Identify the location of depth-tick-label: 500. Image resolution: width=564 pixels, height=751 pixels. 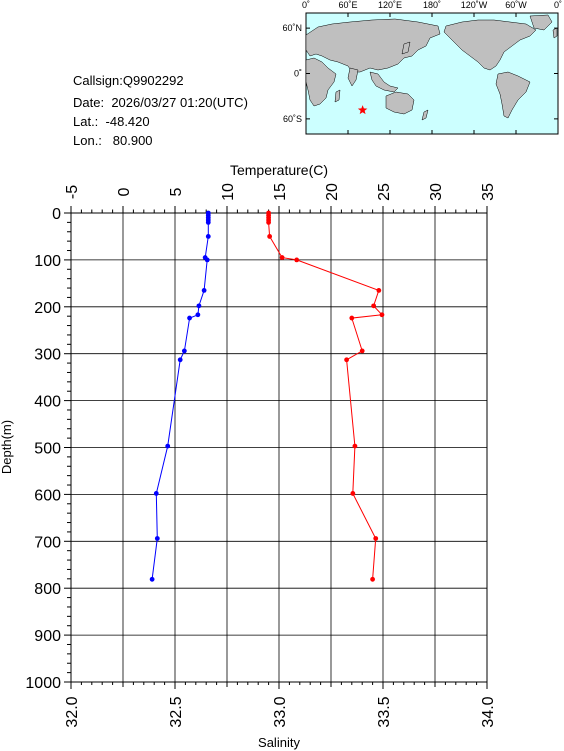
(47, 449).